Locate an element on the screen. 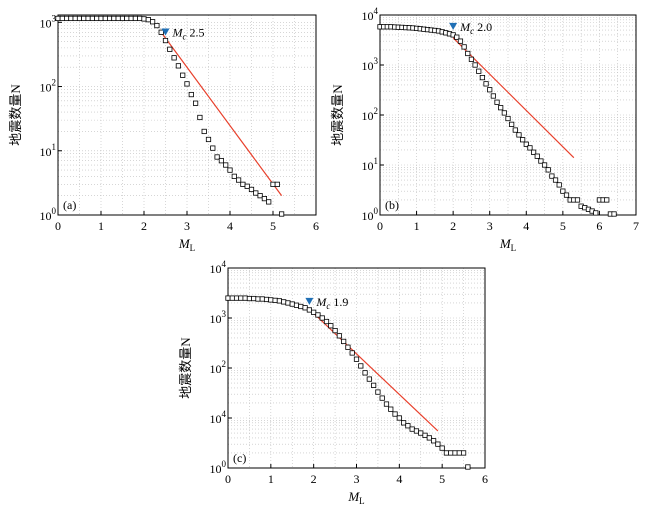 This screenshot has width=652, height=512. y-tick-label: 10¹ is located at coordinates (370, 164).